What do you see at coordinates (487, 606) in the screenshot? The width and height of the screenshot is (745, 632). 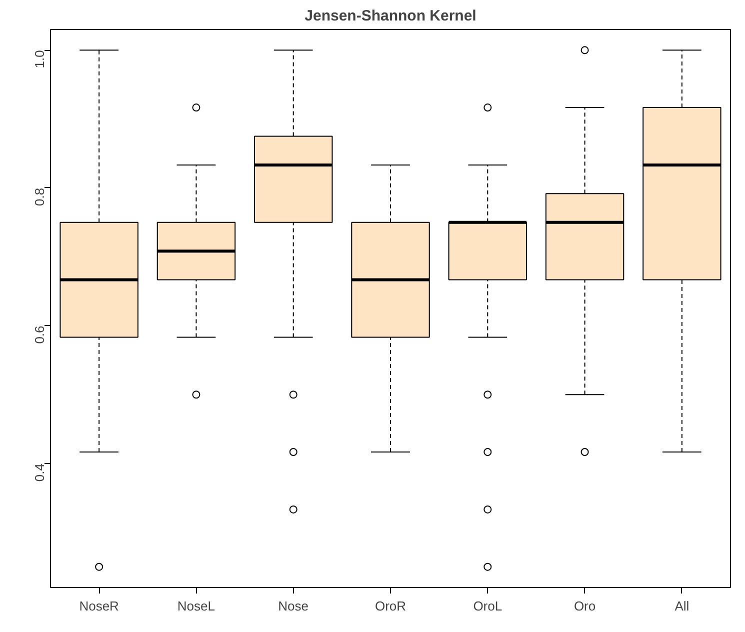 I see `x-tick-label: OroL` at bounding box center [487, 606].